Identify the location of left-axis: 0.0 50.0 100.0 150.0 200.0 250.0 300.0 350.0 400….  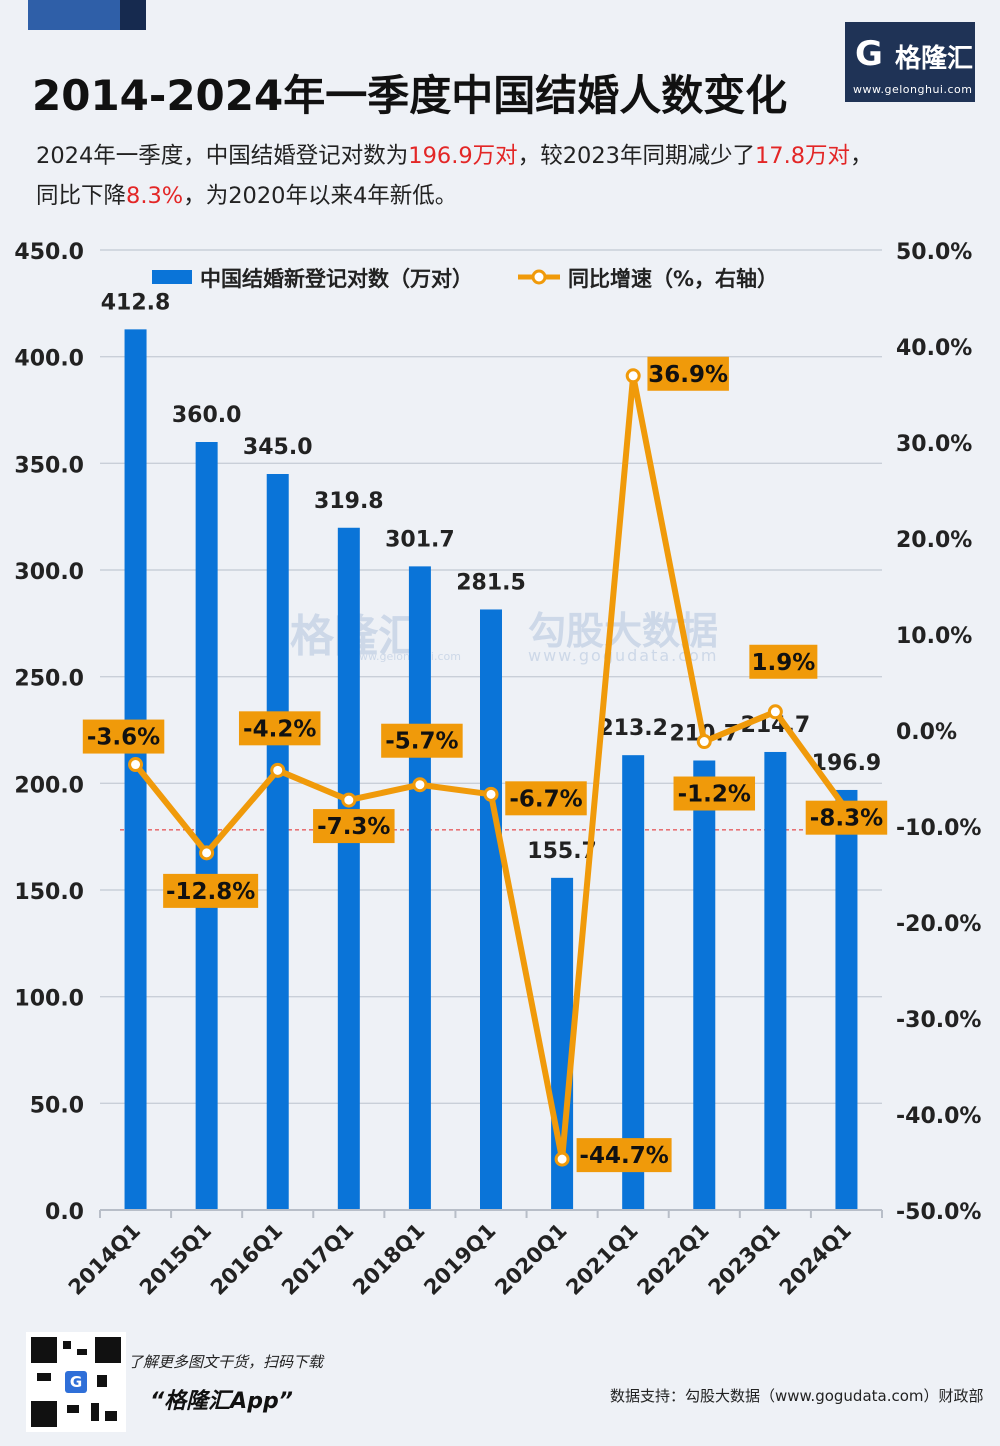
(49, 732).